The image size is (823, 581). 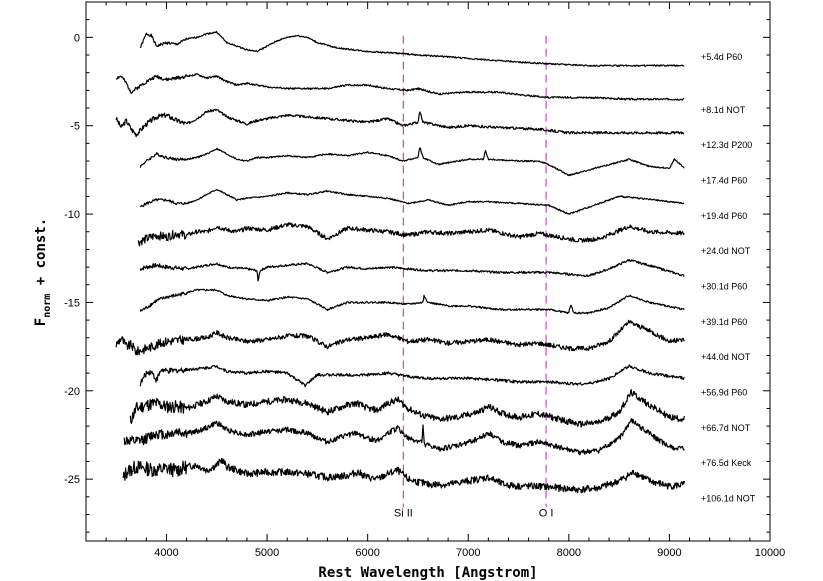 What do you see at coordinates (77, 38) in the screenshot?
I see `y-tick-label-0: 0` at bounding box center [77, 38].